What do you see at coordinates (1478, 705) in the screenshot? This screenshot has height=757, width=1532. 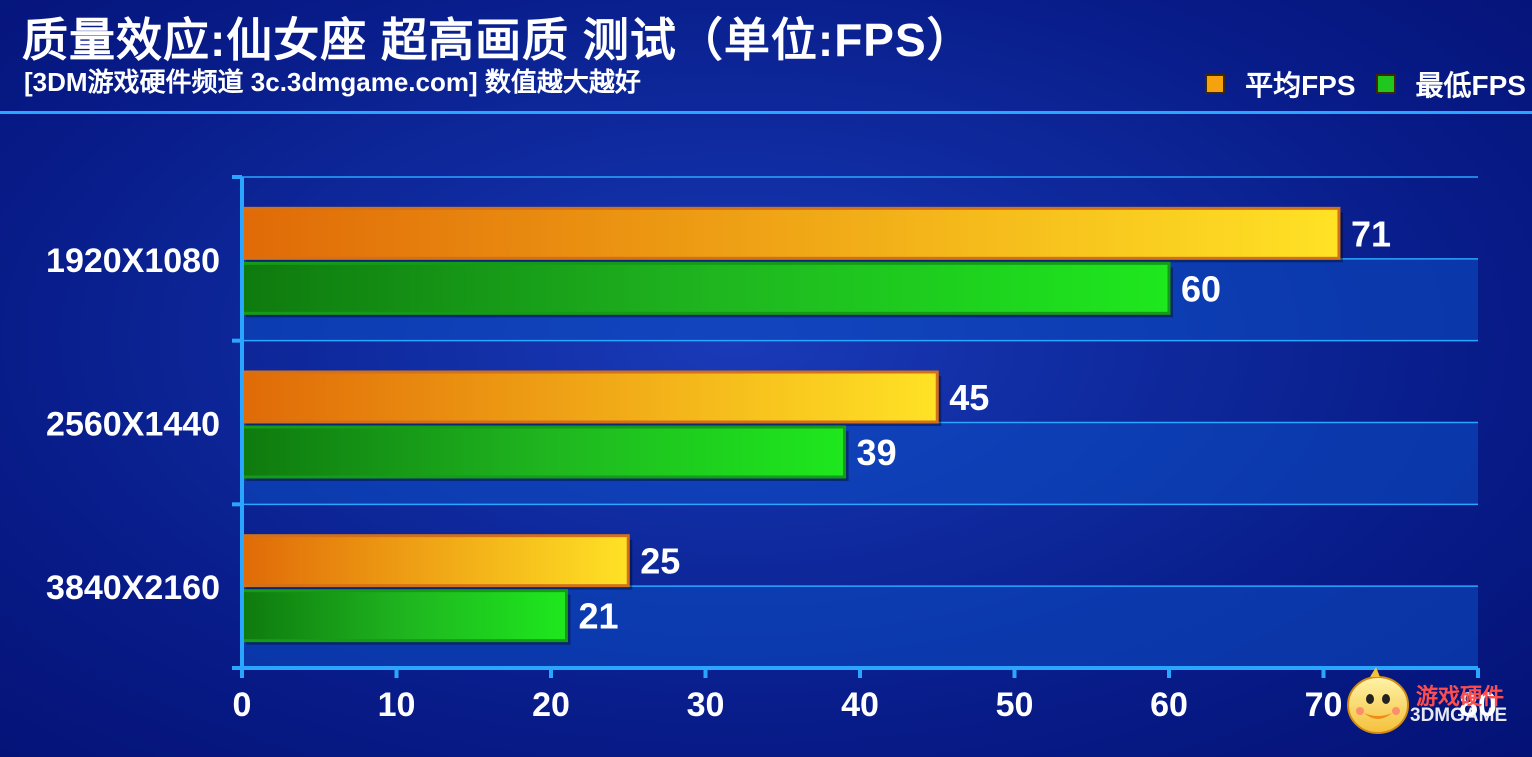 I see `x-tick-label: 80` at bounding box center [1478, 705].